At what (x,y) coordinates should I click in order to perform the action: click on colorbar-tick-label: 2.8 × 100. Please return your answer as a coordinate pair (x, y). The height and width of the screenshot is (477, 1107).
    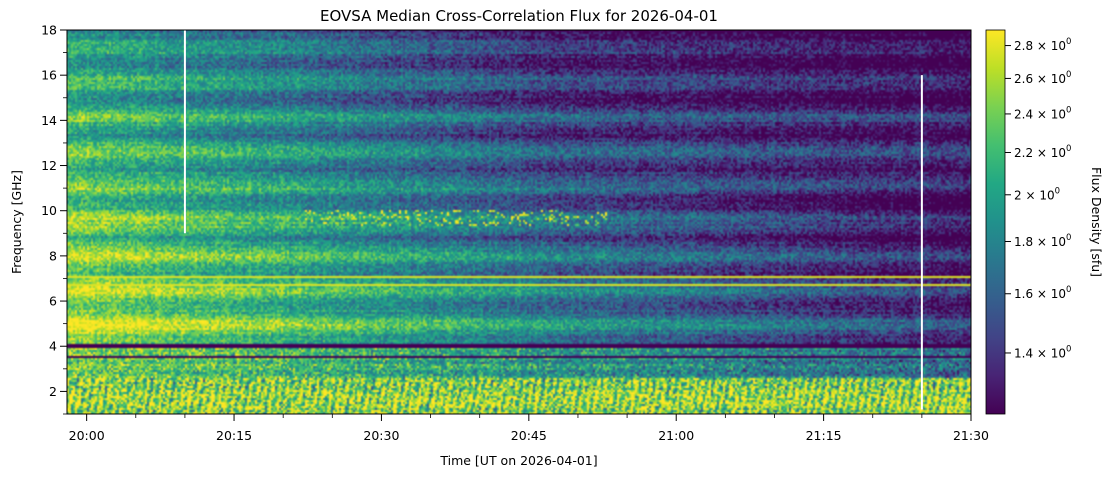
    Looking at the image, I should click on (1042, 45).